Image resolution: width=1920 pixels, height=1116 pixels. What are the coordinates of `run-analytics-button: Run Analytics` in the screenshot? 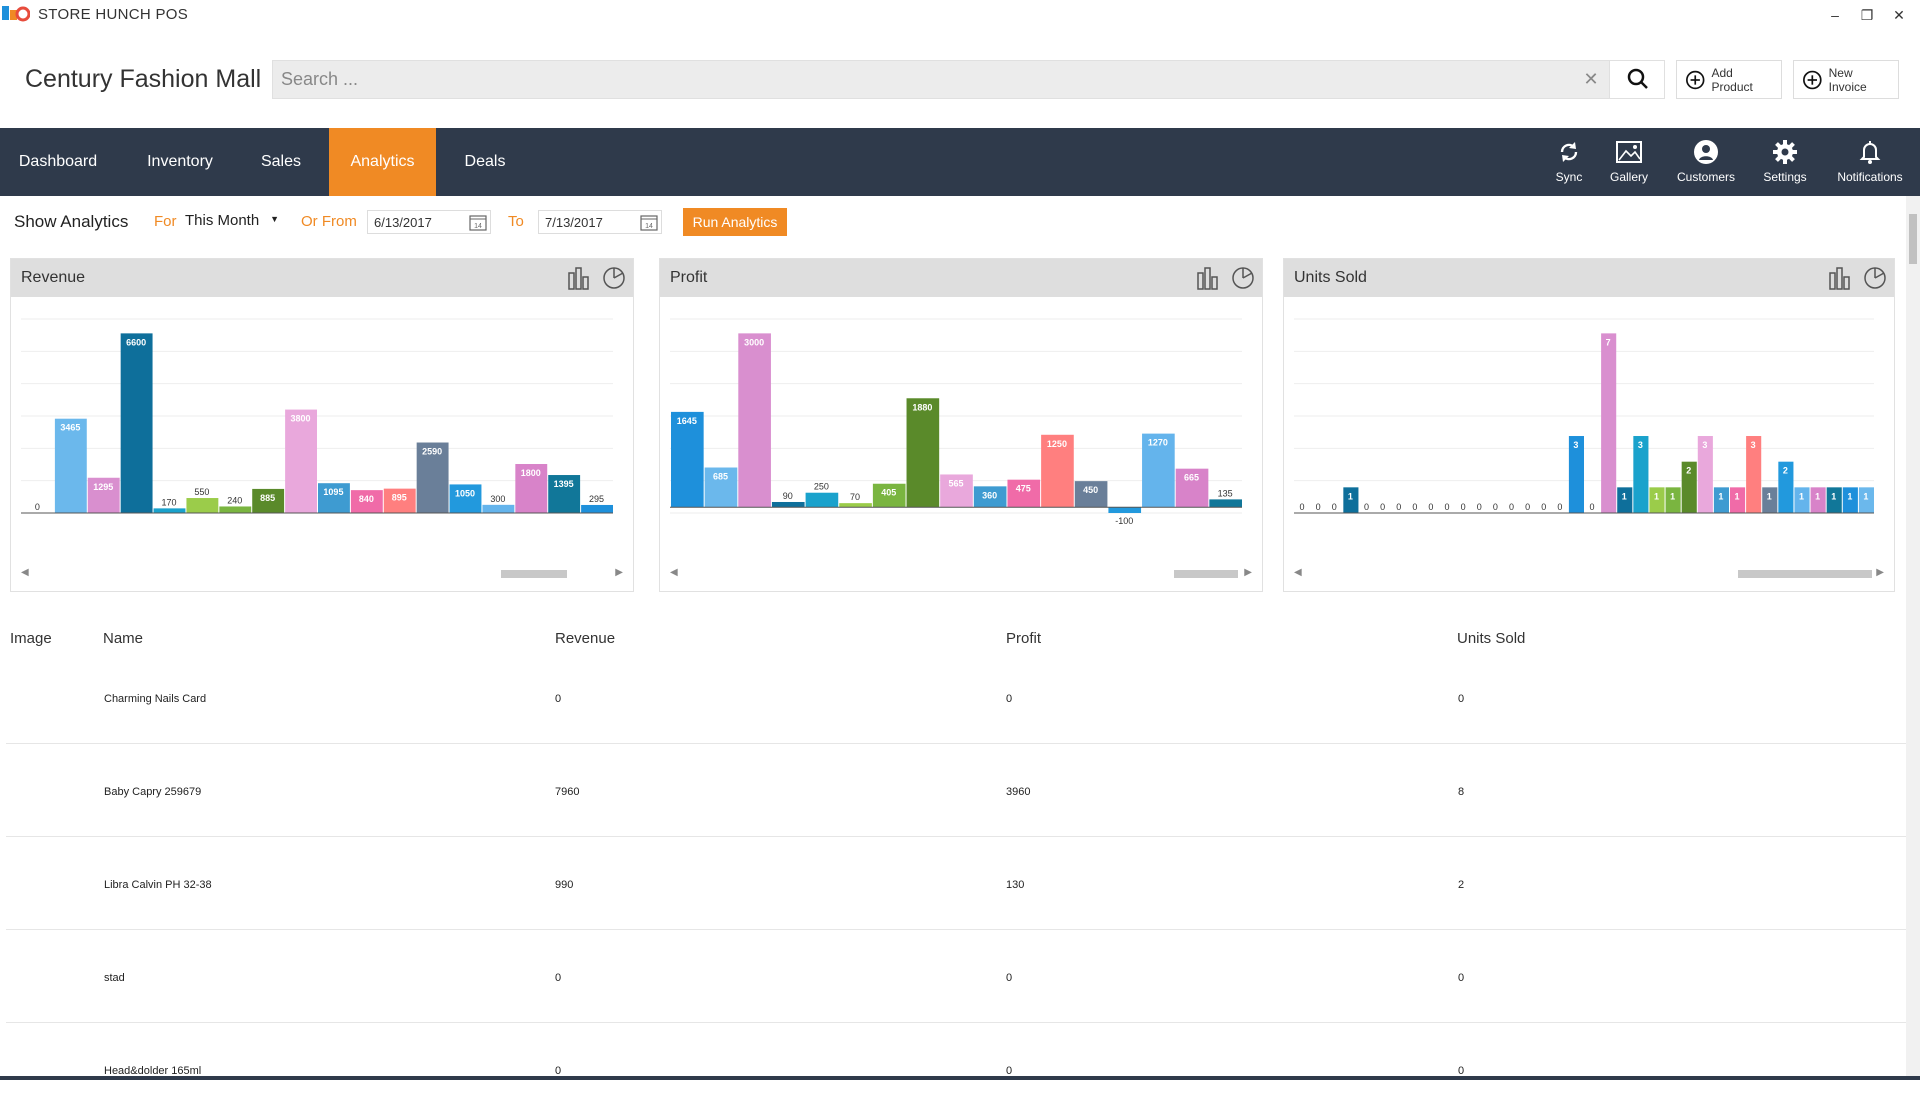 It's located at (735, 222).